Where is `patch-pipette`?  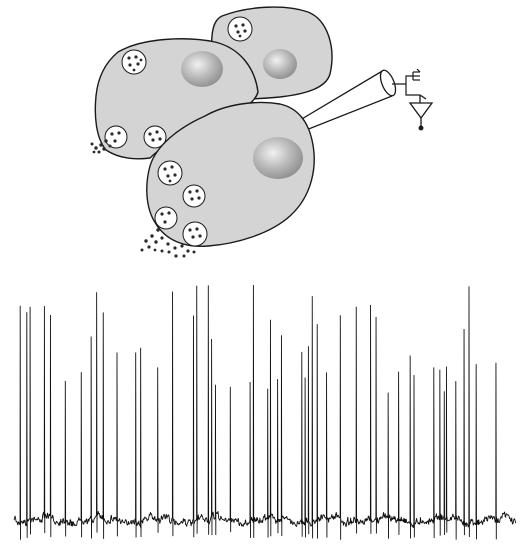
patch-pipette is located at coordinates (343, 102).